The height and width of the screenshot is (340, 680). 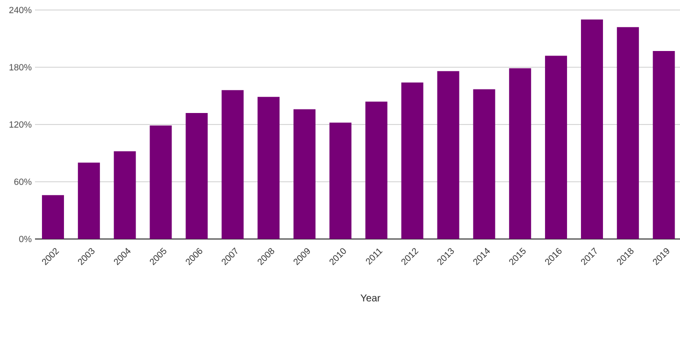 I want to click on y-tick-label: 120%, so click(x=21, y=124).